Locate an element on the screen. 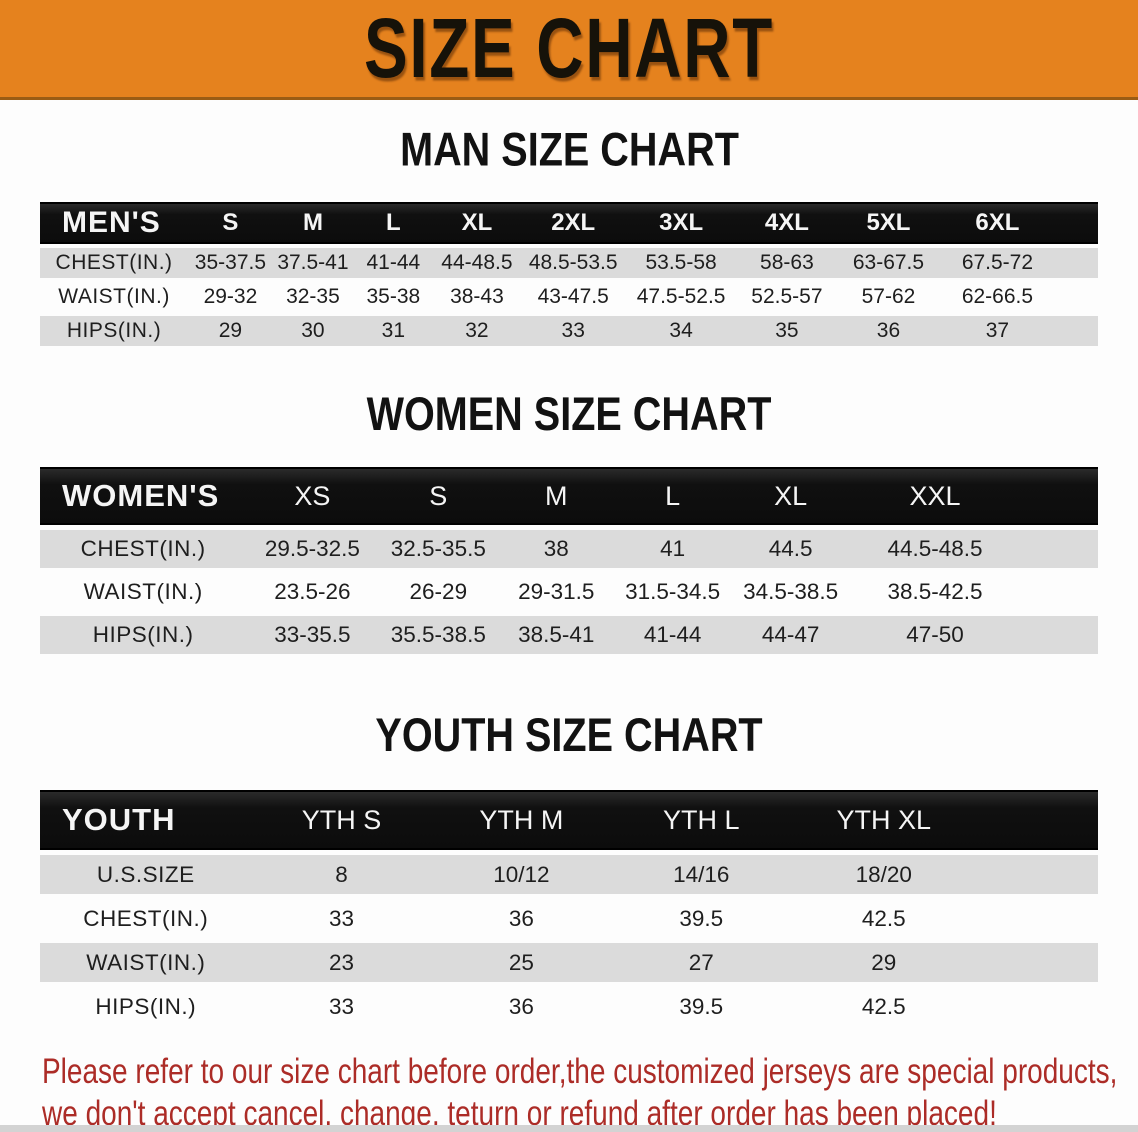 This screenshot has height=1132, width=1138. size-column-header: 5XL is located at coordinates (888, 223).